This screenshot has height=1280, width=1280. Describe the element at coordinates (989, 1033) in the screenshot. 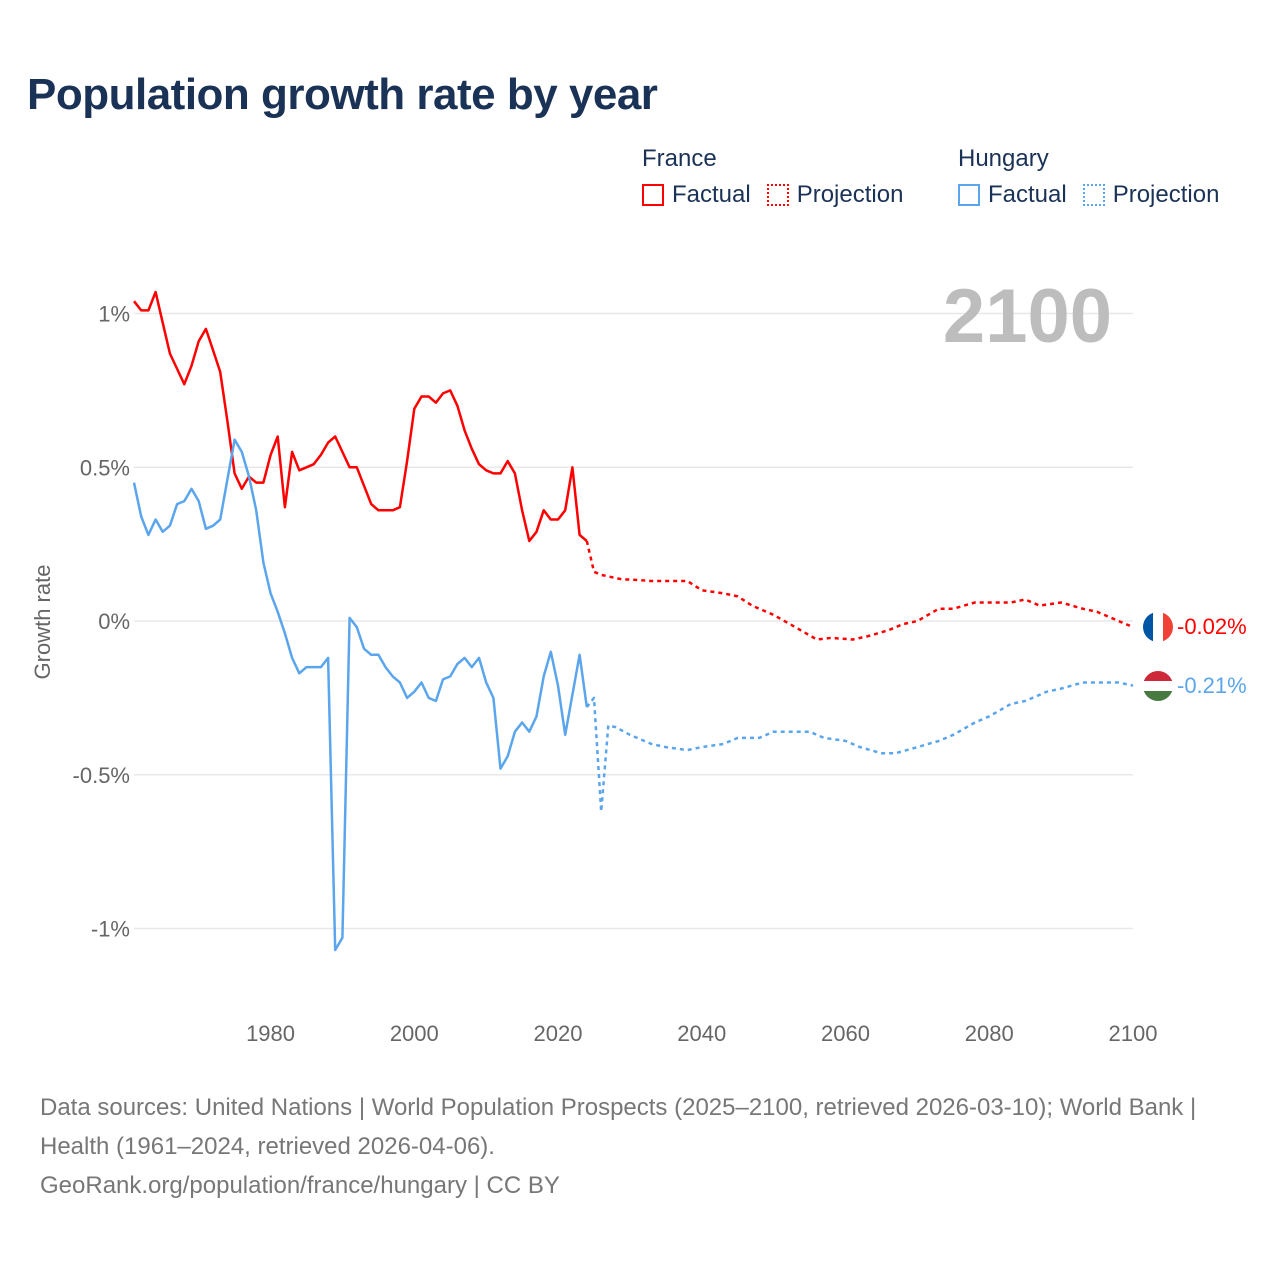

I see `x-tick-label: 2080` at that location.